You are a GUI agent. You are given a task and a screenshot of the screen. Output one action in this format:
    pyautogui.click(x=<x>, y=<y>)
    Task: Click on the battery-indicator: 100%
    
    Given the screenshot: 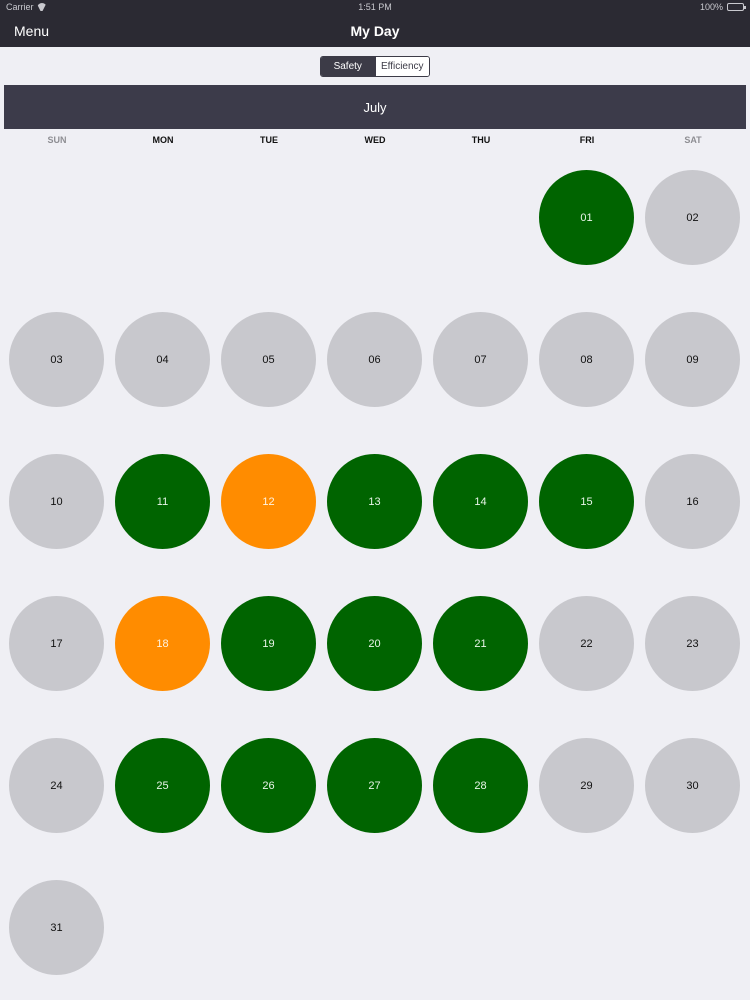 What is the action you would take?
    pyautogui.click(x=722, y=7)
    